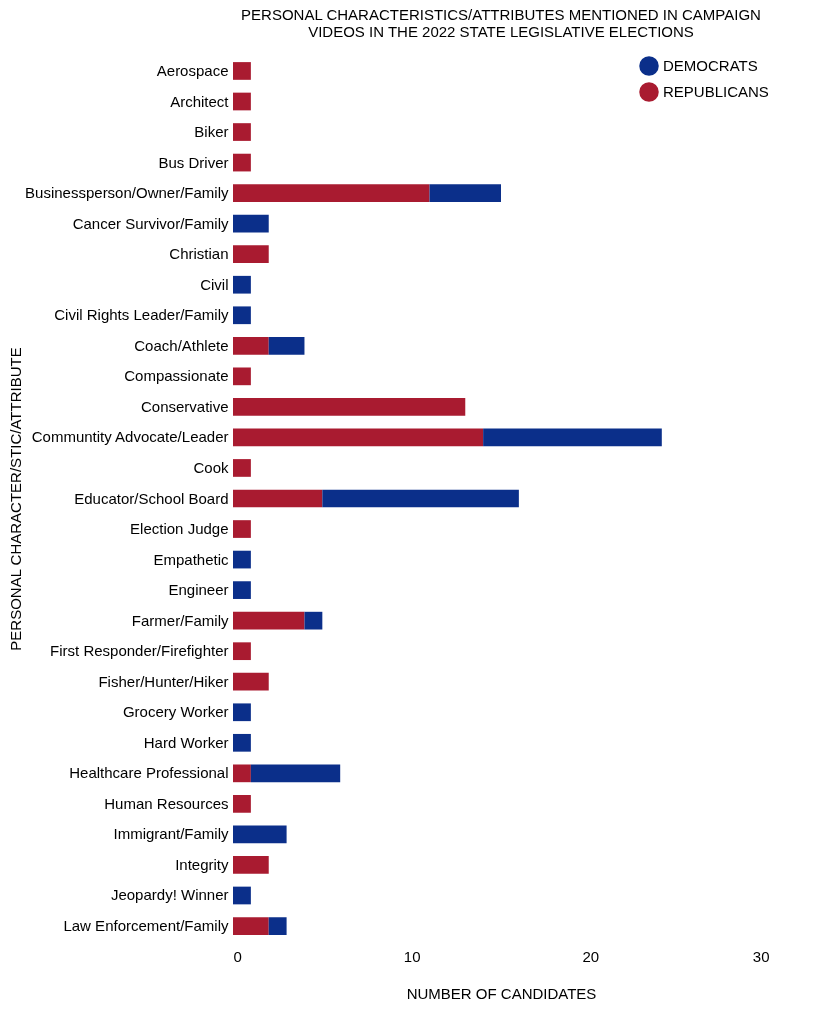 This screenshot has width=818, height=1031. Describe the element at coordinates (591, 956) in the screenshot. I see `x-tick-label: 20` at that location.